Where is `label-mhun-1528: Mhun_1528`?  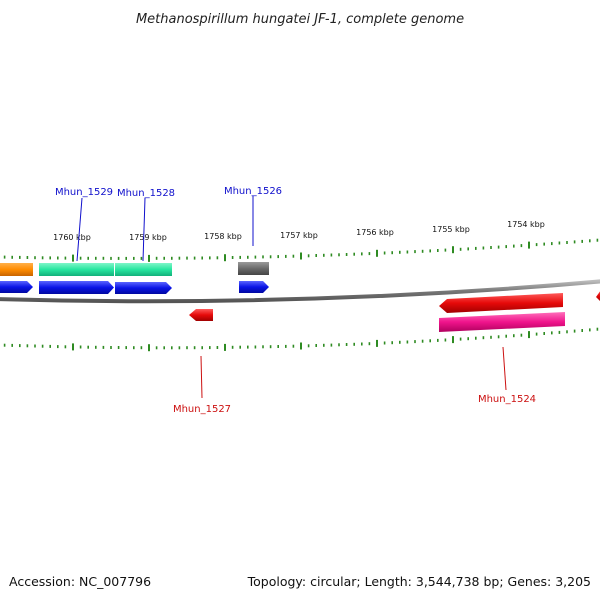 label-mhun-1528: Mhun_1528 is located at coordinates (146, 193).